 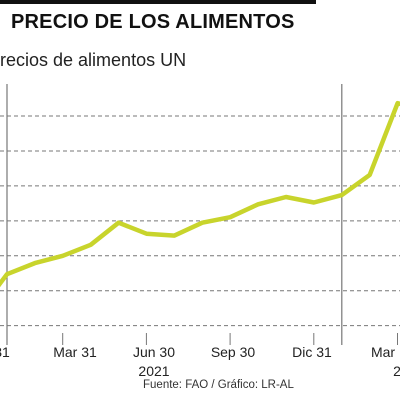 What do you see at coordinates (200, 356) in the screenshot?
I see `x-axis-ticks: 31 Mar 31 Jun 30 Sep 30 Dic 31 Mar 2021 2` at bounding box center [200, 356].